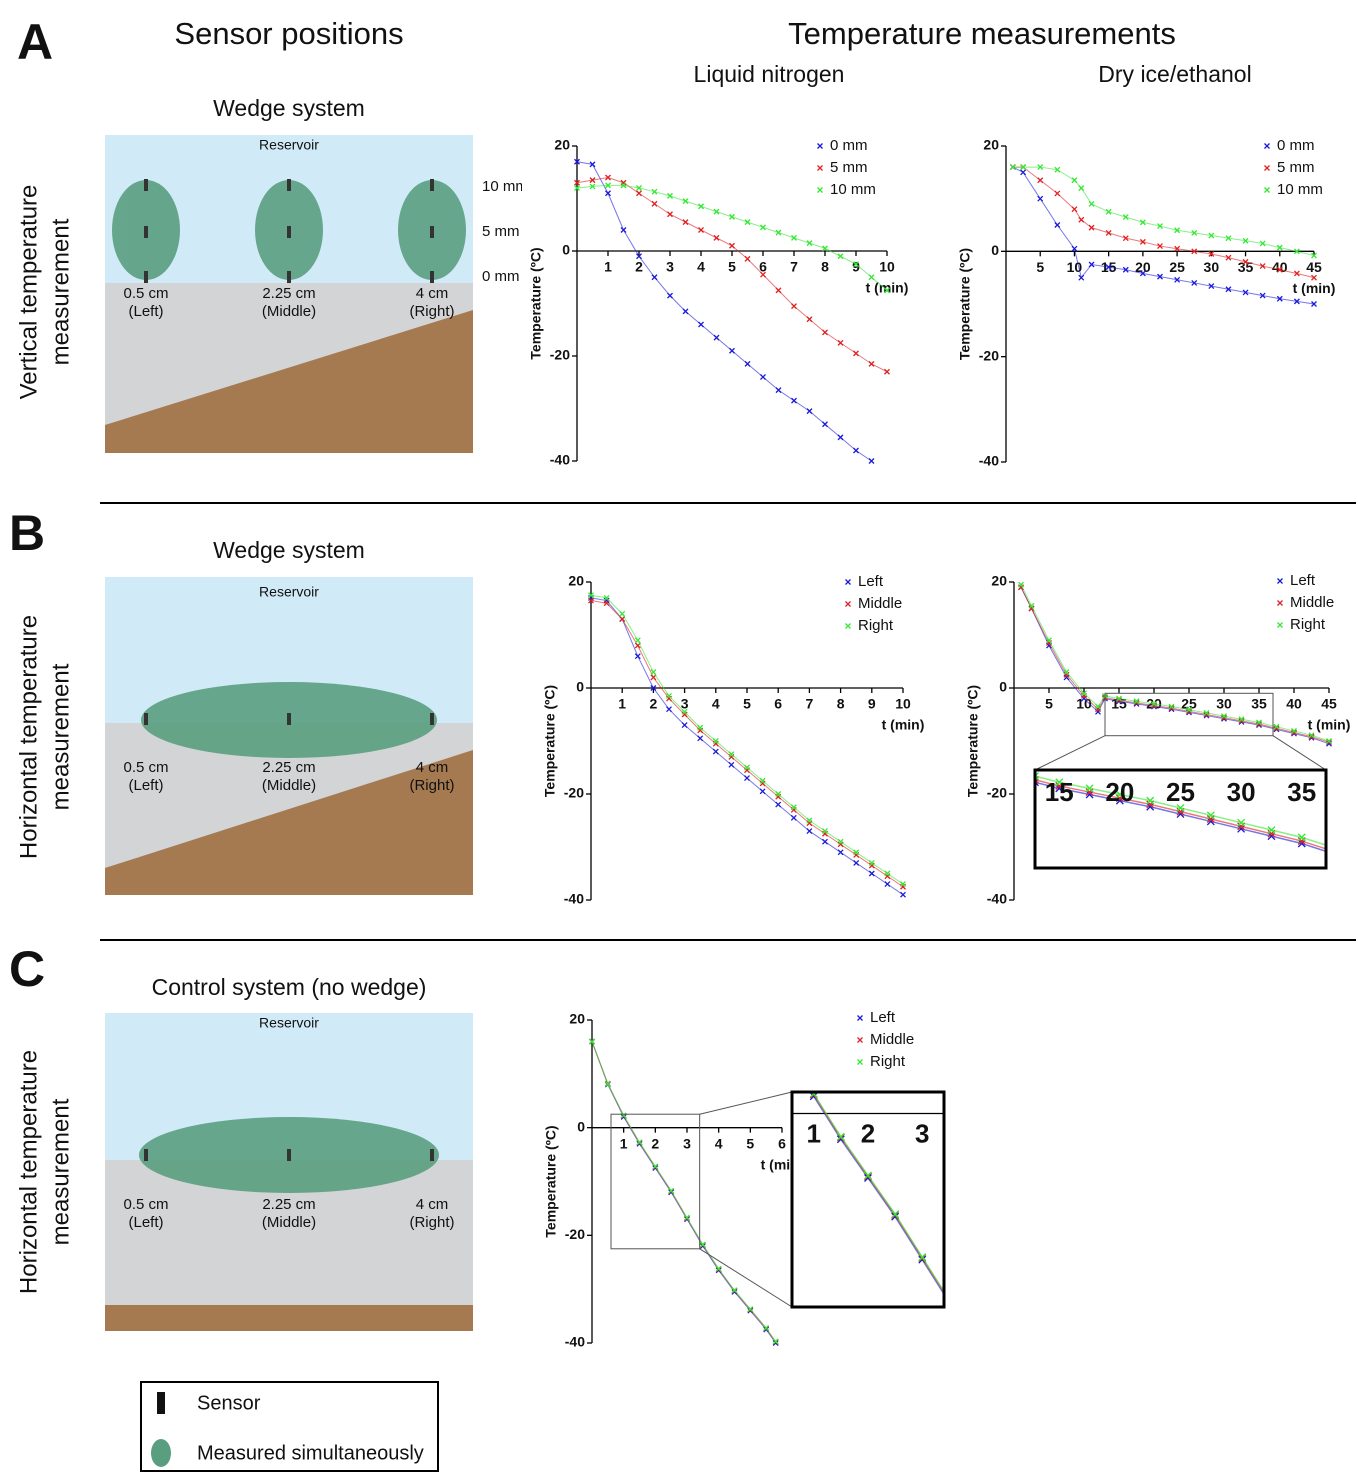  I want to click on x-tick-label: 6, so click(782, 1143).